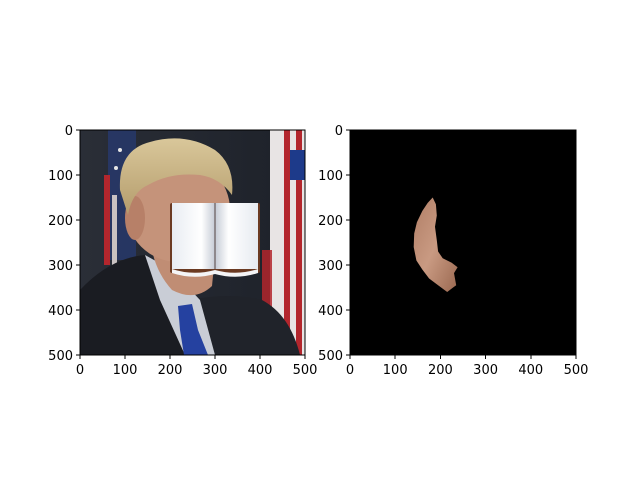 This screenshot has height=480, width=640. I want to click on ear, so click(135, 218).